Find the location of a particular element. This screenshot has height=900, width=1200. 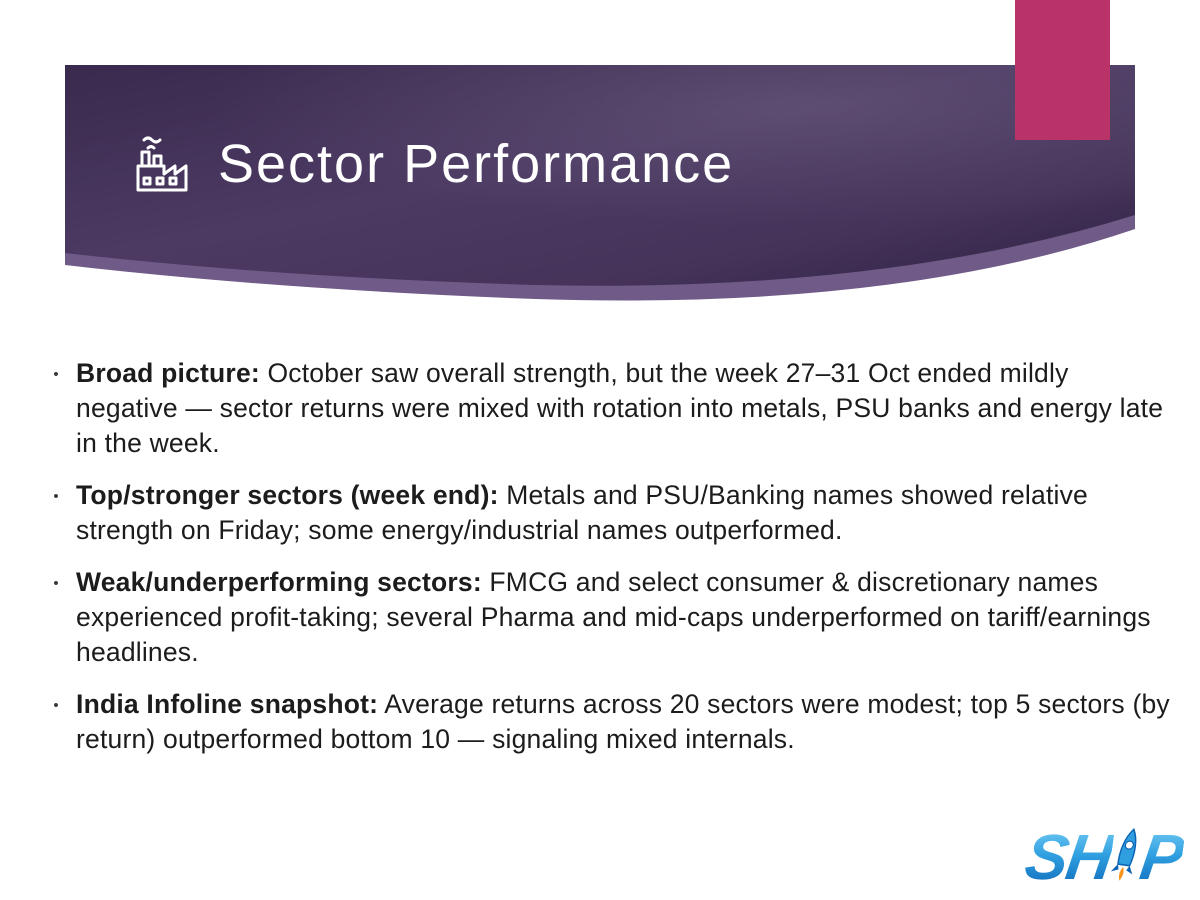

bullet-lead: Broad picture: is located at coordinates (168, 373).